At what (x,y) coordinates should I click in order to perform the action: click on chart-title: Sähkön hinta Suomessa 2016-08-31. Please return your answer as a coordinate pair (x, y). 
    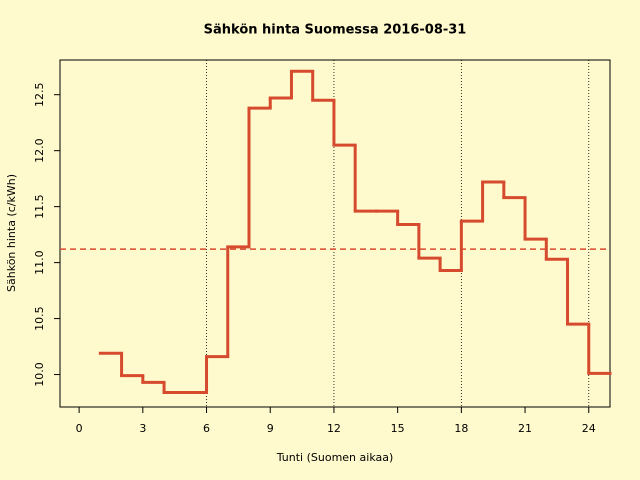
    Looking at the image, I should click on (335, 30).